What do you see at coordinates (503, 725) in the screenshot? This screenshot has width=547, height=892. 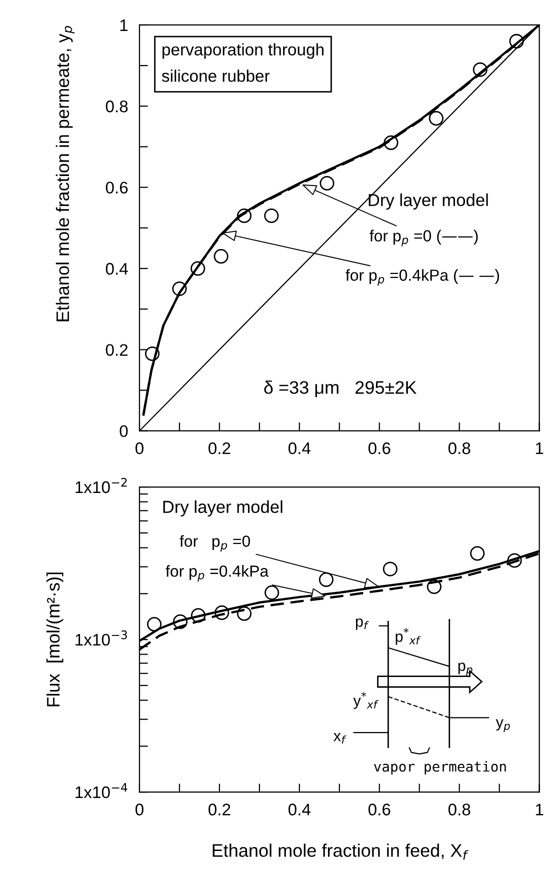 I see `annotation: y$_{p}$` at bounding box center [503, 725].